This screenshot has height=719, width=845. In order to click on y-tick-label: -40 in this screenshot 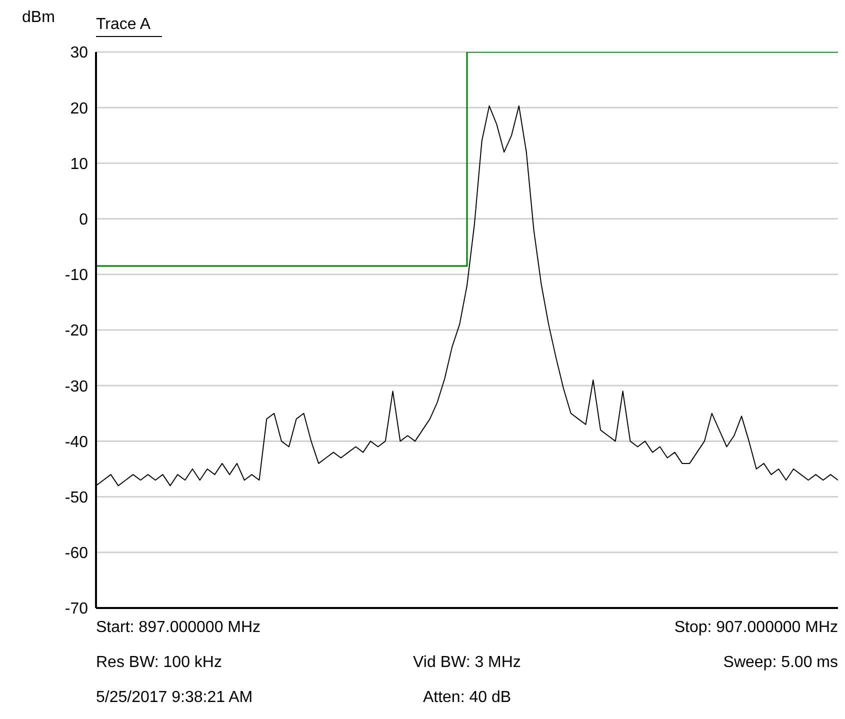, I will do `click(76, 442)`.